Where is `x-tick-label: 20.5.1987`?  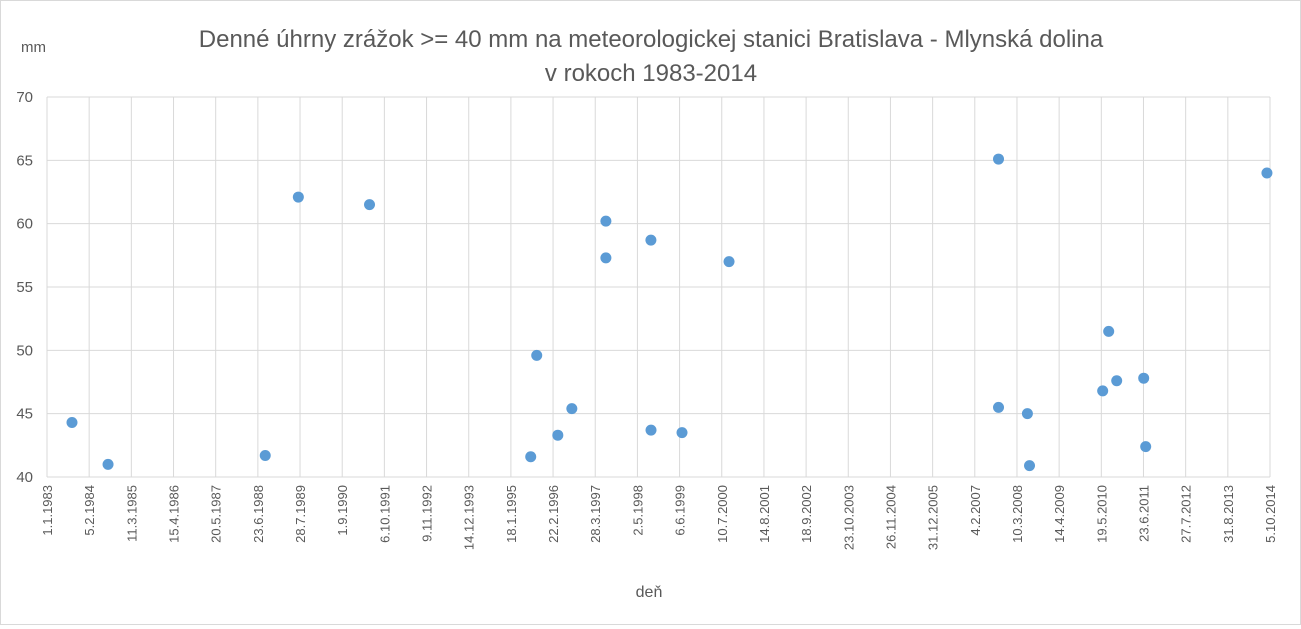 x-tick-label: 20.5.1987 is located at coordinates (216, 514).